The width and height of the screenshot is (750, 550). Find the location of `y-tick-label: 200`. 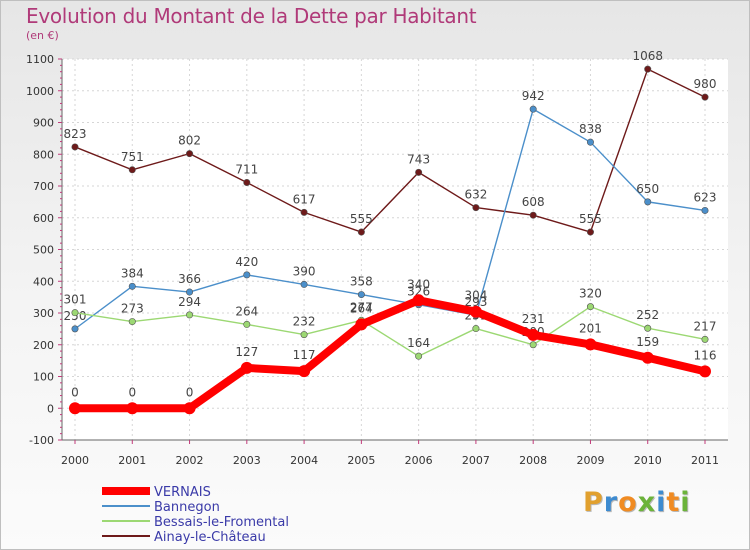

y-tick-label: 200 is located at coordinates (43, 345).